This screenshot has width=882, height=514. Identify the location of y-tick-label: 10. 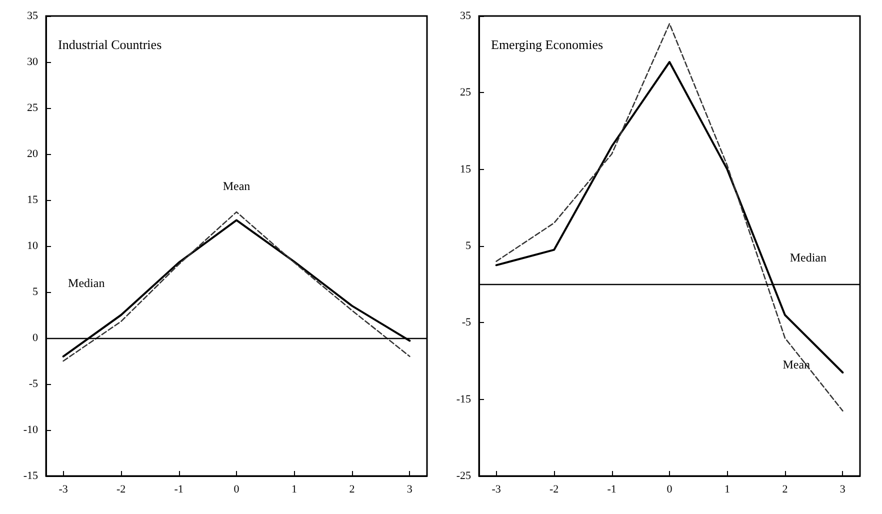
(32, 246).